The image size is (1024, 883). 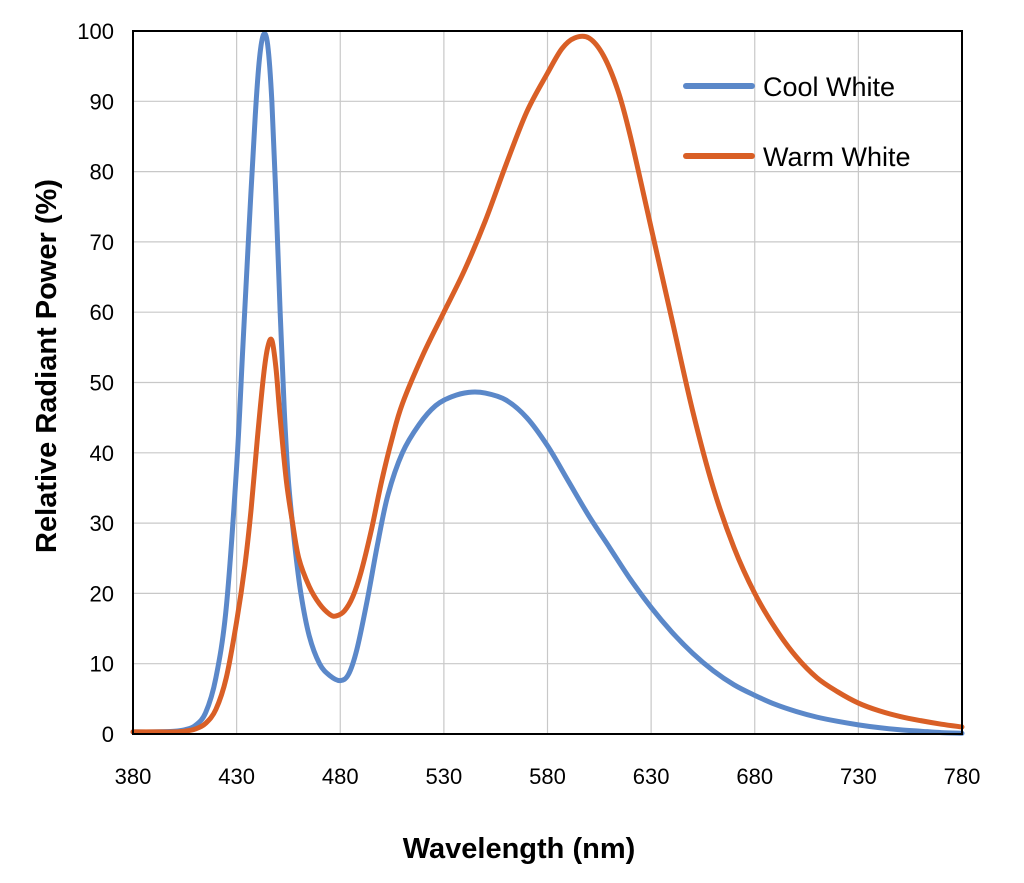 What do you see at coordinates (754, 776) in the screenshot?
I see `x-tick-label-6: 680` at bounding box center [754, 776].